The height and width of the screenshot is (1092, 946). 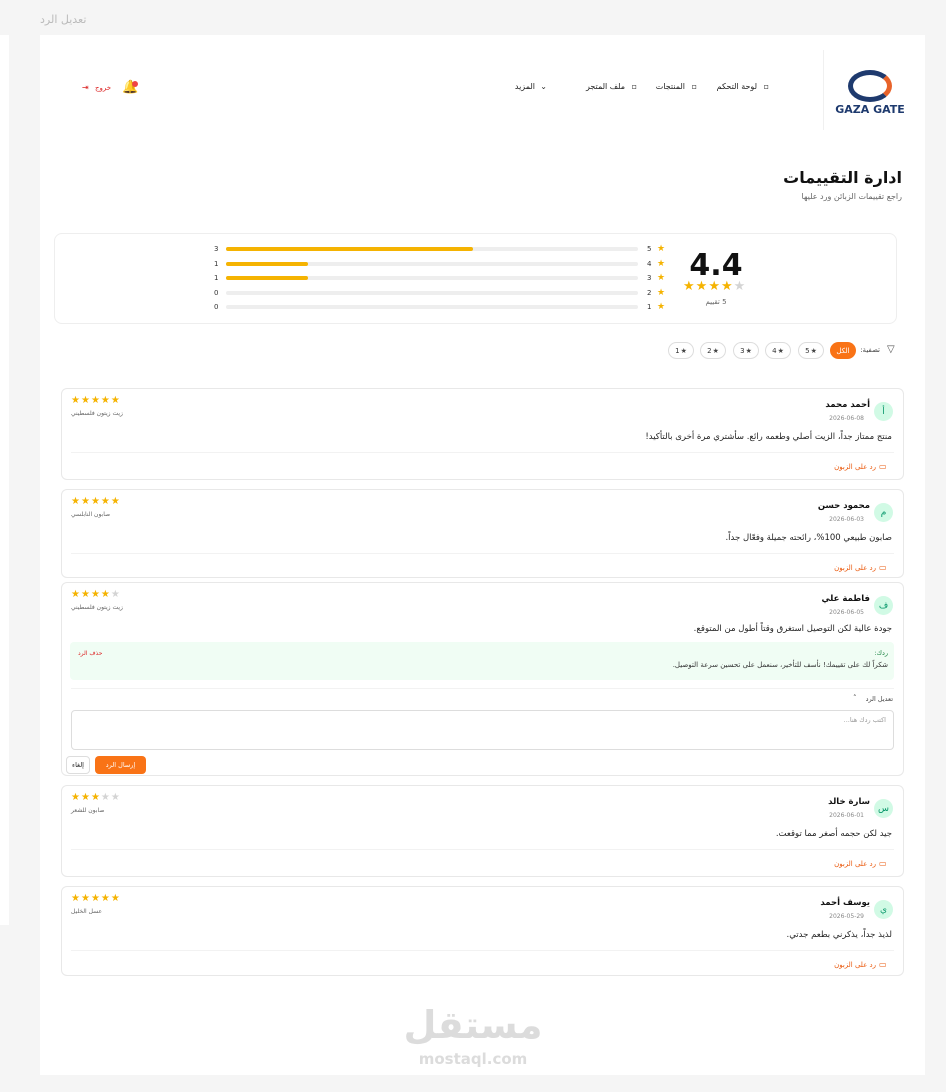 I want to click on chevron: ˄, so click(x=855, y=698).